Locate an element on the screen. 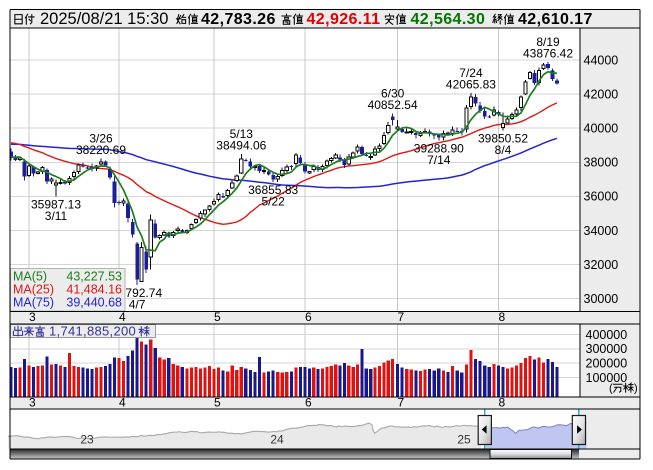 This screenshot has width=653, height=470. svg-text: 200000 is located at coordinates (607, 364).